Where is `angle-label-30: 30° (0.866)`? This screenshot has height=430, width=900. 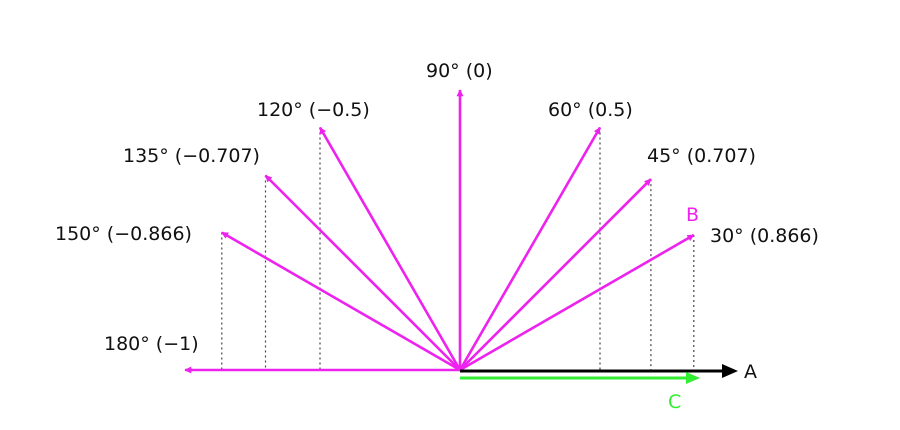
angle-label-30: 30° (0.866) is located at coordinates (764, 236).